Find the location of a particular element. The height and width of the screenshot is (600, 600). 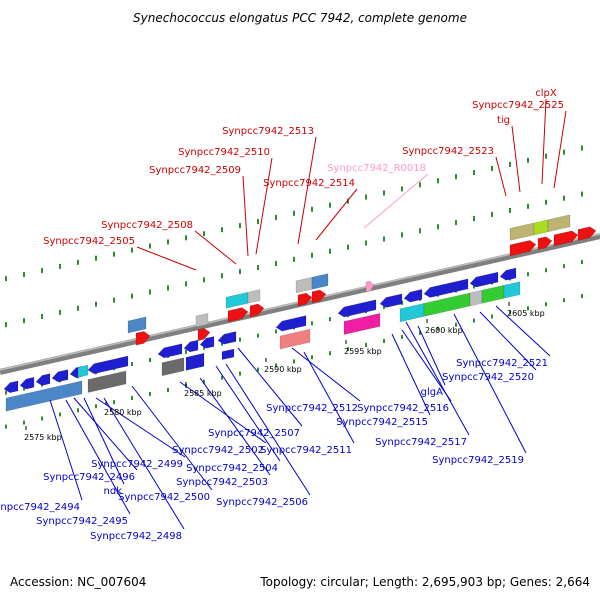

gene-label-synpcc7942-2502: Synpcc7942_2502 is located at coordinates (218, 450).